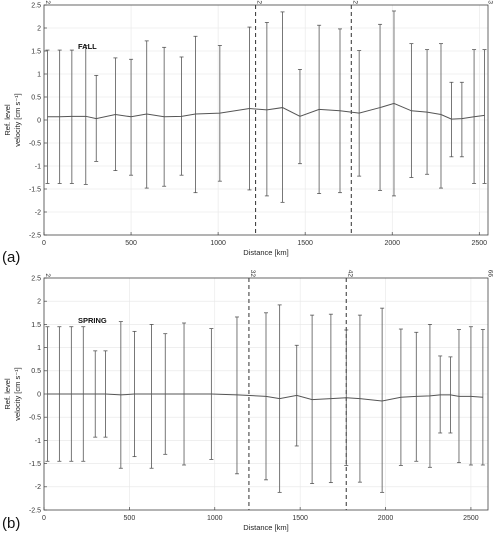  I want to click on panel-letter: (b), so click(11, 523).